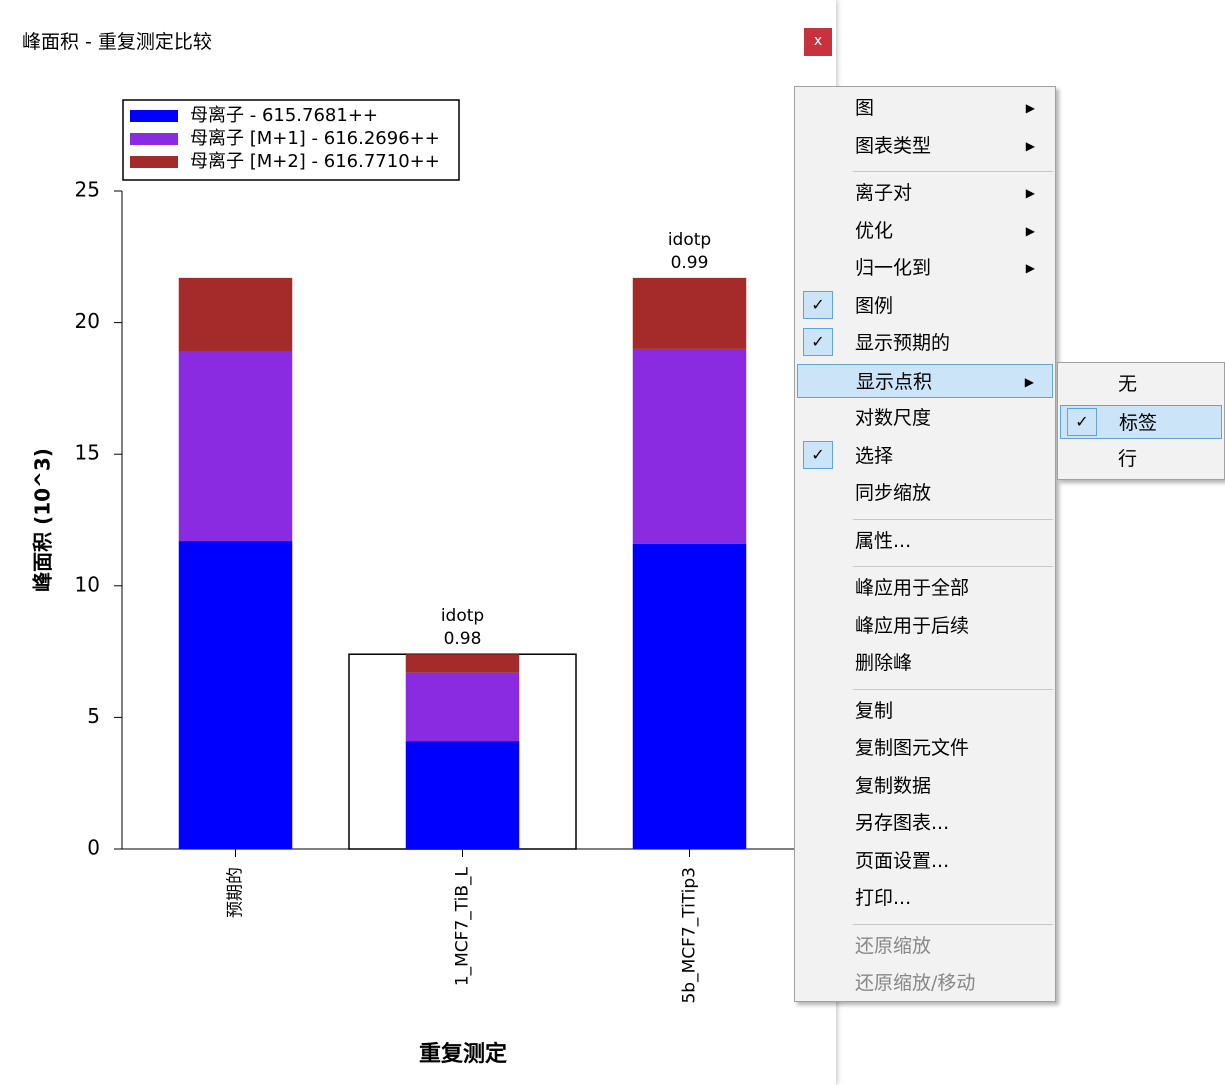 The height and width of the screenshot is (1085, 1225). I want to click on y-axis-label: 峰面积 (10^3), so click(43, 520).